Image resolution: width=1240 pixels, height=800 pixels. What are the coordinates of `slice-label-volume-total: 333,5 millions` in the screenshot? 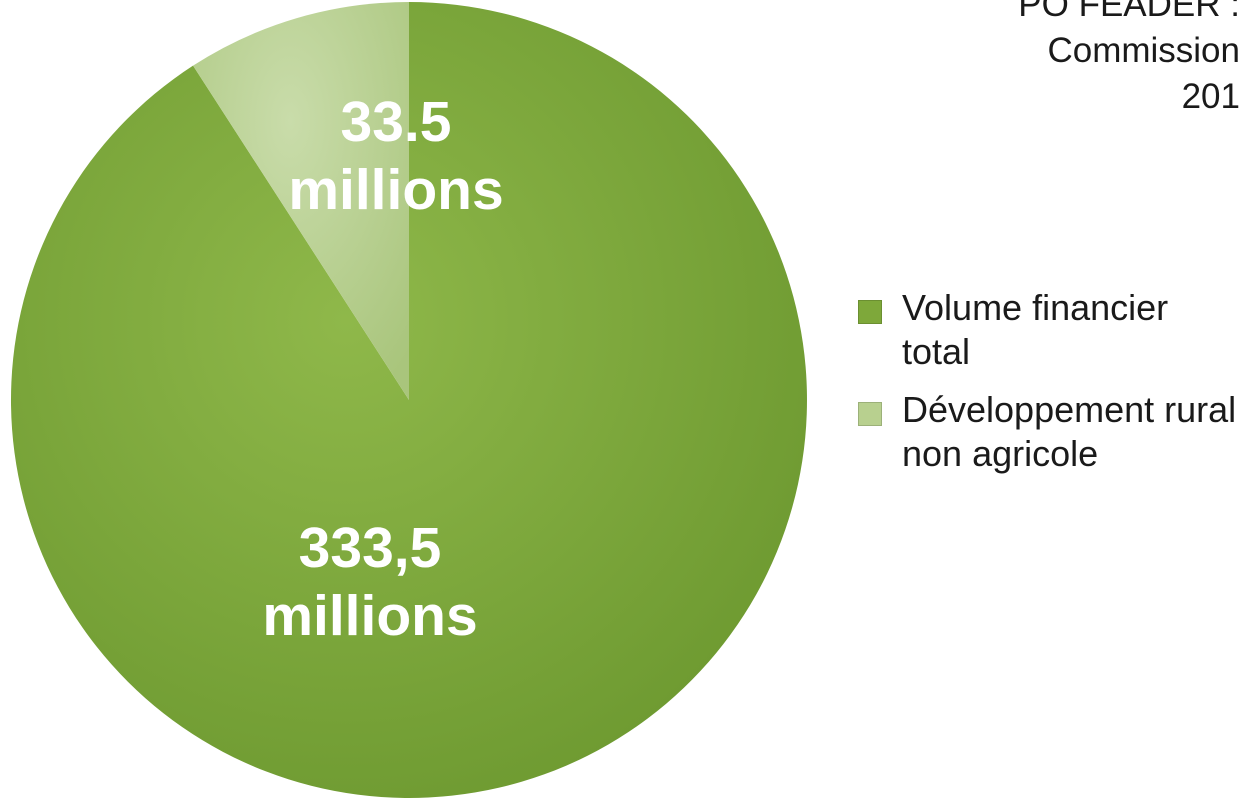 It's located at (370, 582).